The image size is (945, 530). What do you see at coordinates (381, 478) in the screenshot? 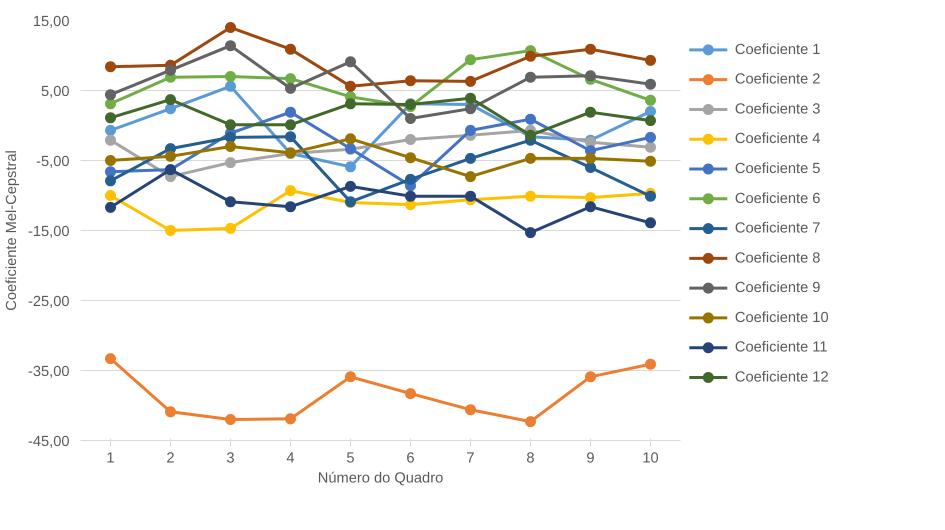
I see `x-axis-title: Número do Quadro` at bounding box center [381, 478].